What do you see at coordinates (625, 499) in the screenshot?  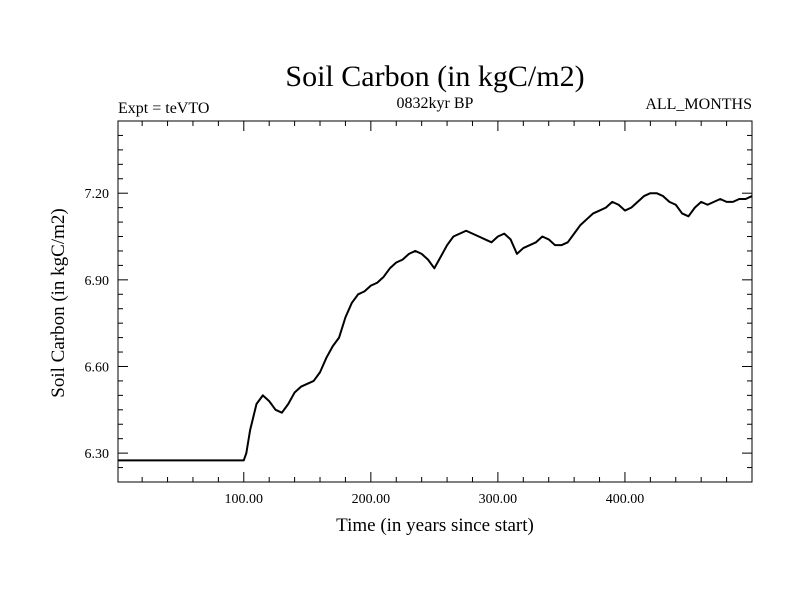 I see `x-tick-label: 400.00` at bounding box center [625, 499].